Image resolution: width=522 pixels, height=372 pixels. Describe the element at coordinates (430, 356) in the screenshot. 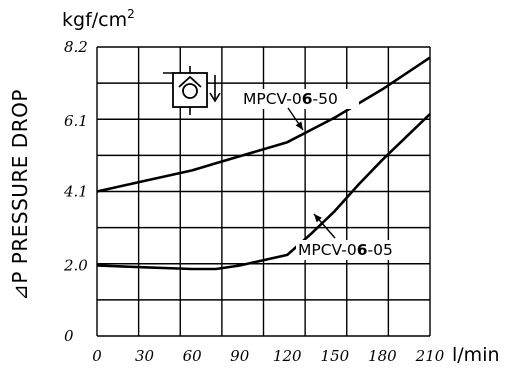

I see `x-tick-label: 210` at that location.